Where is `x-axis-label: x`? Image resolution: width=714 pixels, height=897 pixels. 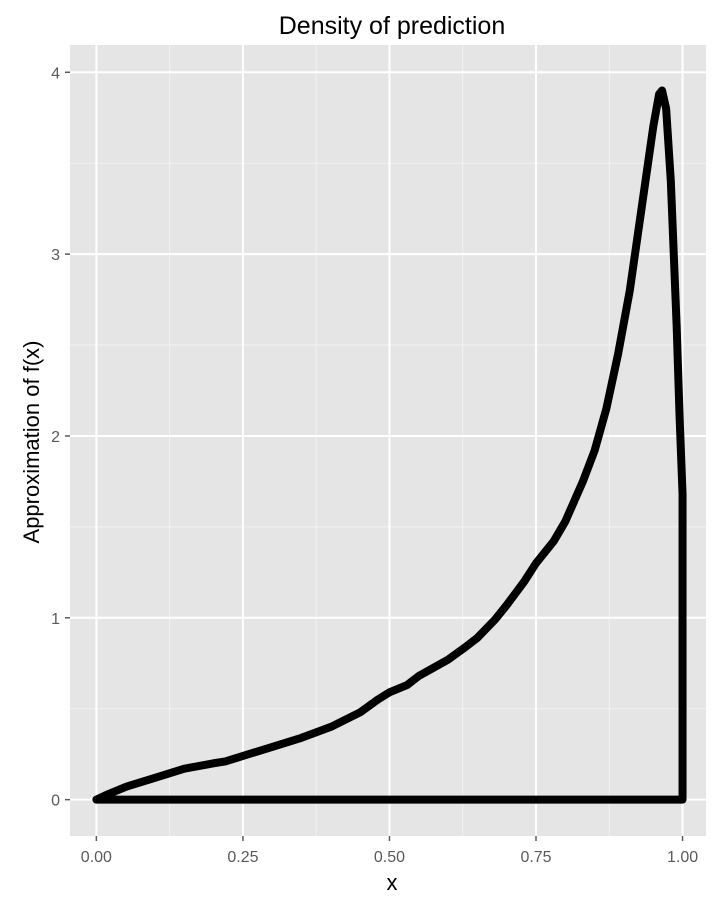
x-axis-label: x is located at coordinates (392, 882).